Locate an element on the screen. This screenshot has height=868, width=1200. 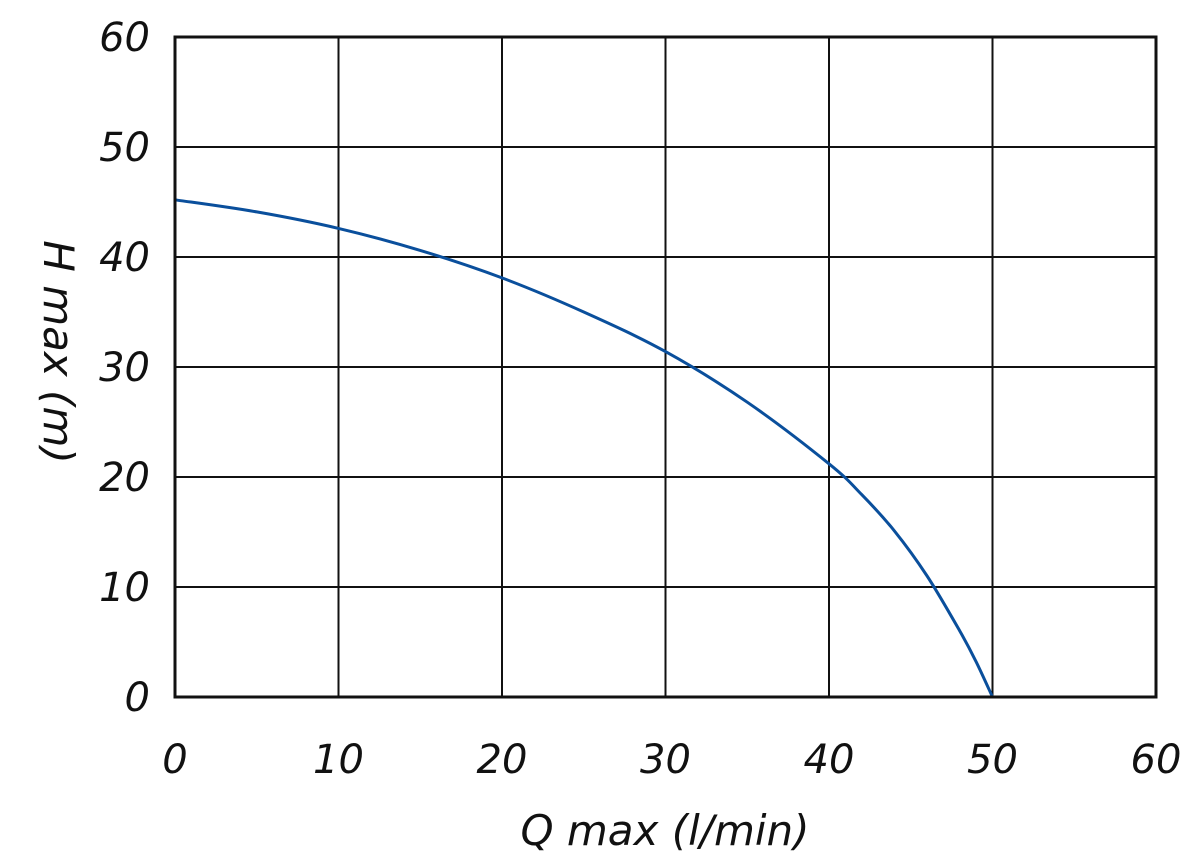
x-tick-label: 60 is located at coordinates (1156, 760).